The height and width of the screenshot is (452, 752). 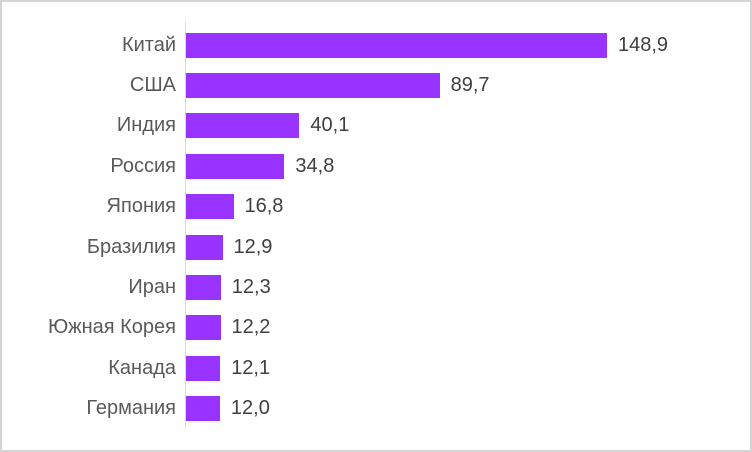 What do you see at coordinates (185, 225) in the screenshot?
I see `category-axis-line` at bounding box center [185, 225].